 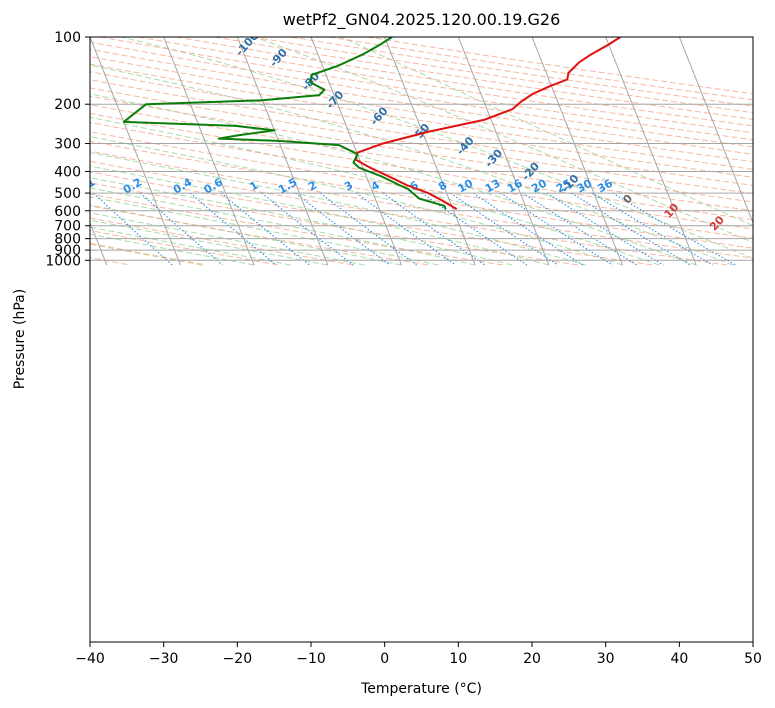 I want to click on y-tick-label: 800, so click(x=67, y=240).